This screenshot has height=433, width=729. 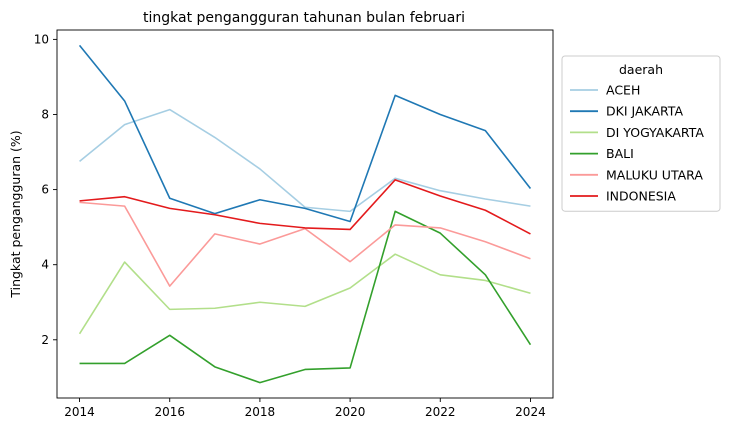 I want to click on y-tick-label: 8, so click(x=45, y=114).